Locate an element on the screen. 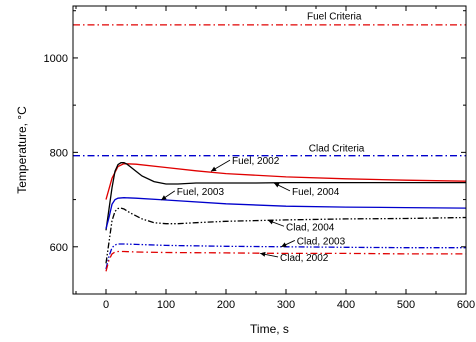 Image resolution: width=476 pixels, height=342 pixels. y-tick-label: 800 is located at coordinates (59, 153).